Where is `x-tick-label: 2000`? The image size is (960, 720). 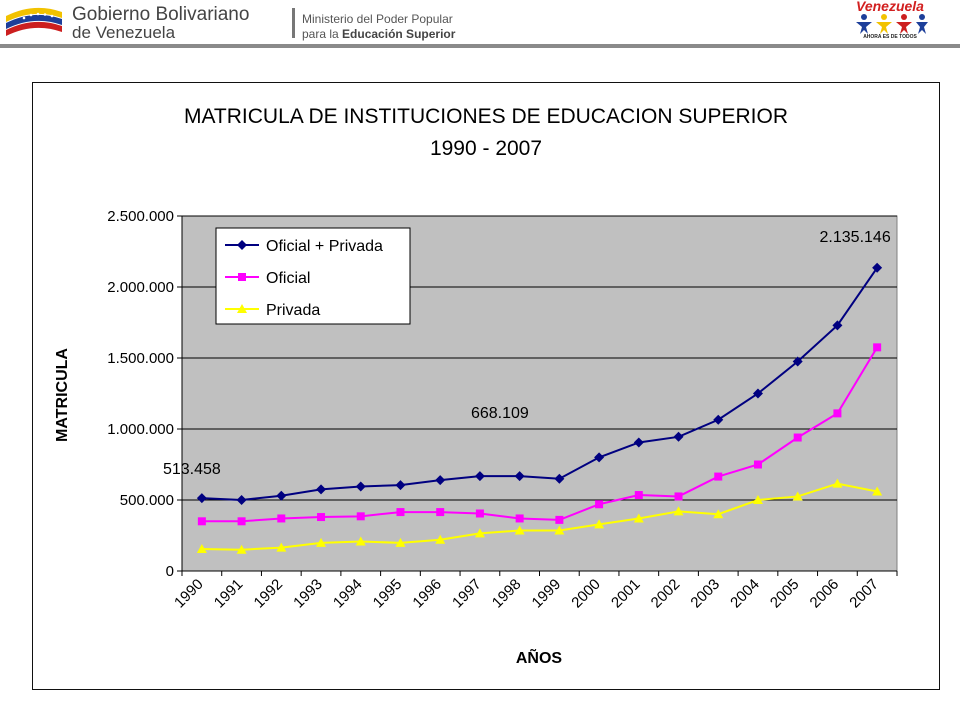 x-tick-label: 2000 is located at coordinates (586, 594).